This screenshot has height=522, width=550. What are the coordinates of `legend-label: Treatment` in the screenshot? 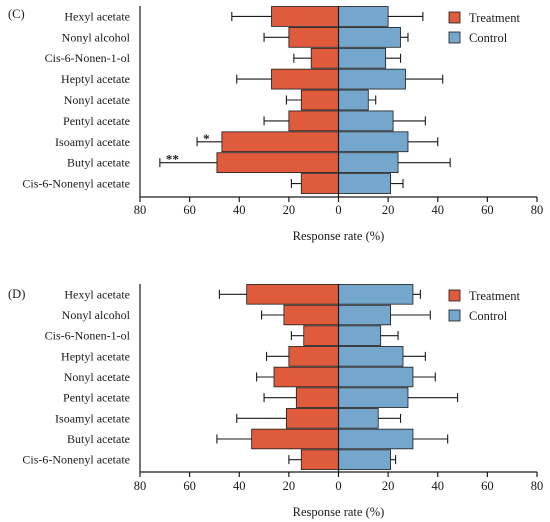 It's located at (494, 18).